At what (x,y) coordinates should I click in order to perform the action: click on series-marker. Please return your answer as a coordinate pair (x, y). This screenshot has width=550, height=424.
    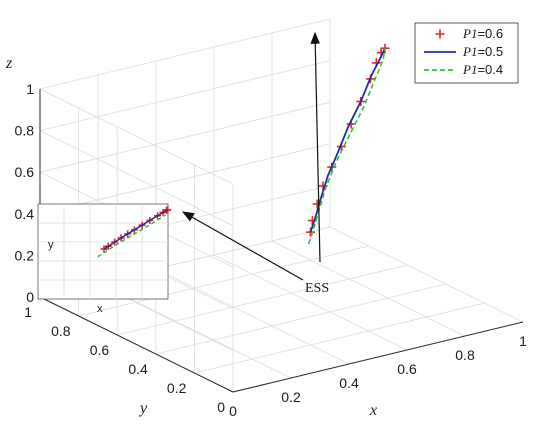
    Looking at the image, I should click on (310, 232).